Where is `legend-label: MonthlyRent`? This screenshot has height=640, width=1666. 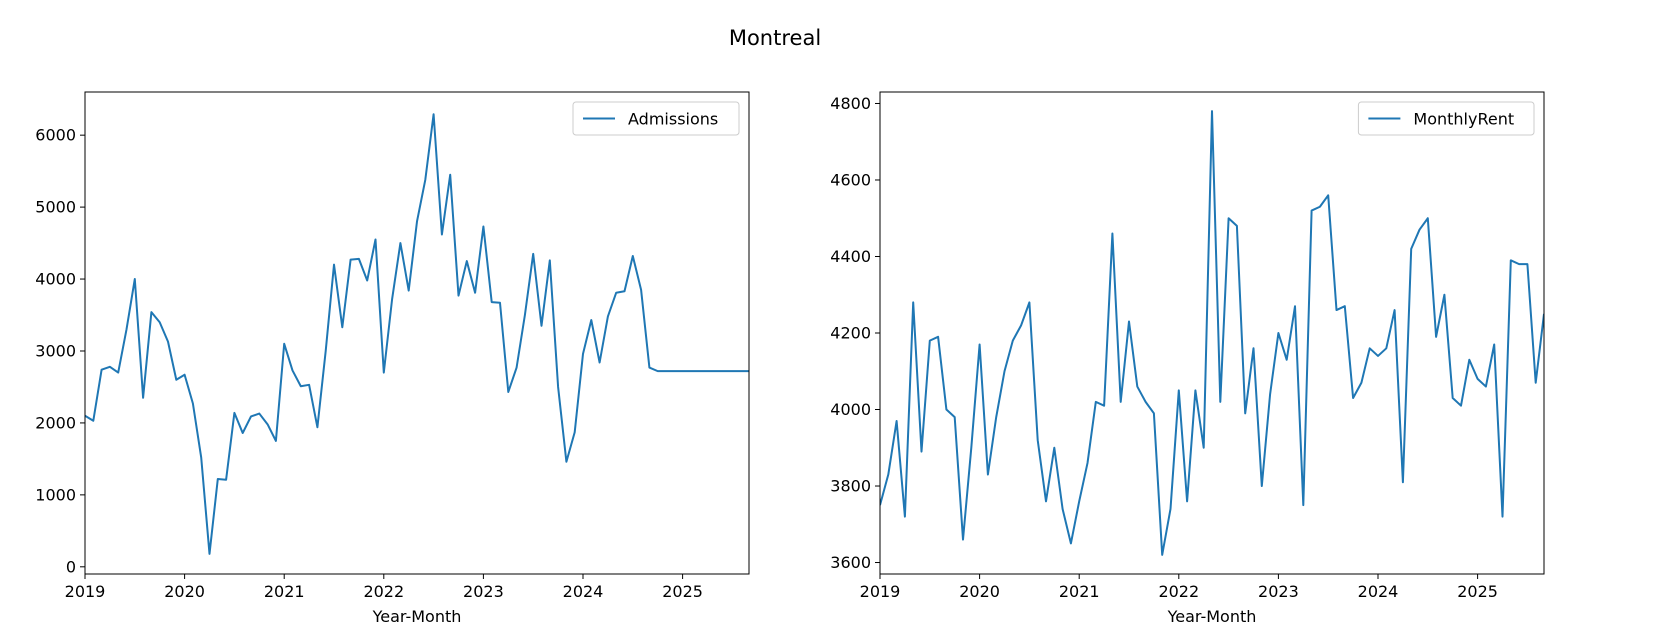
legend-label: MonthlyRent is located at coordinates (1463, 119).